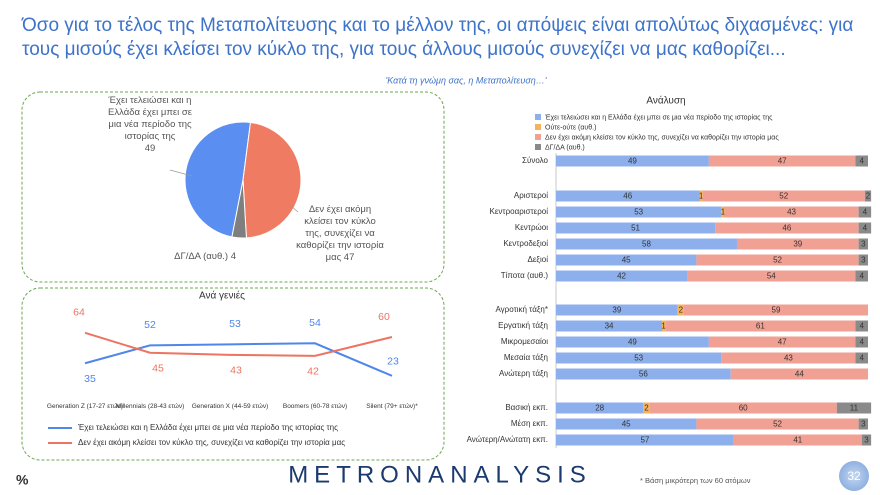 This screenshot has height=495, width=880. I want to click on page-badge, so click(854, 476).